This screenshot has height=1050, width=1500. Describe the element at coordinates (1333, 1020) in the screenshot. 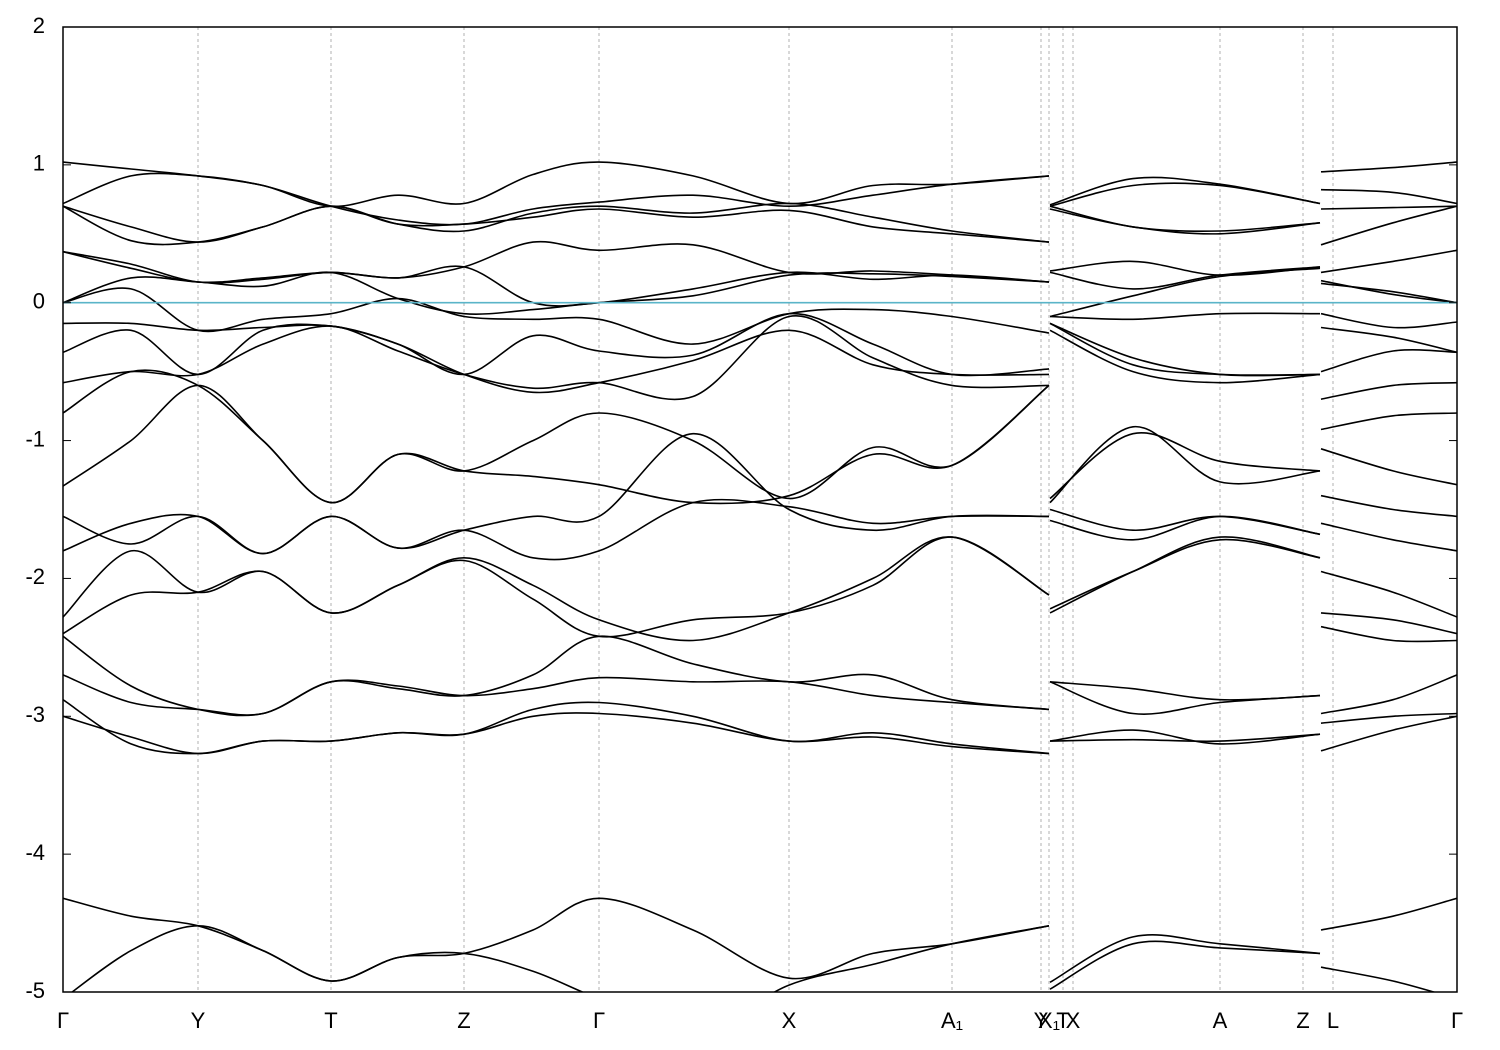

I see `x-tick-label: L` at that location.